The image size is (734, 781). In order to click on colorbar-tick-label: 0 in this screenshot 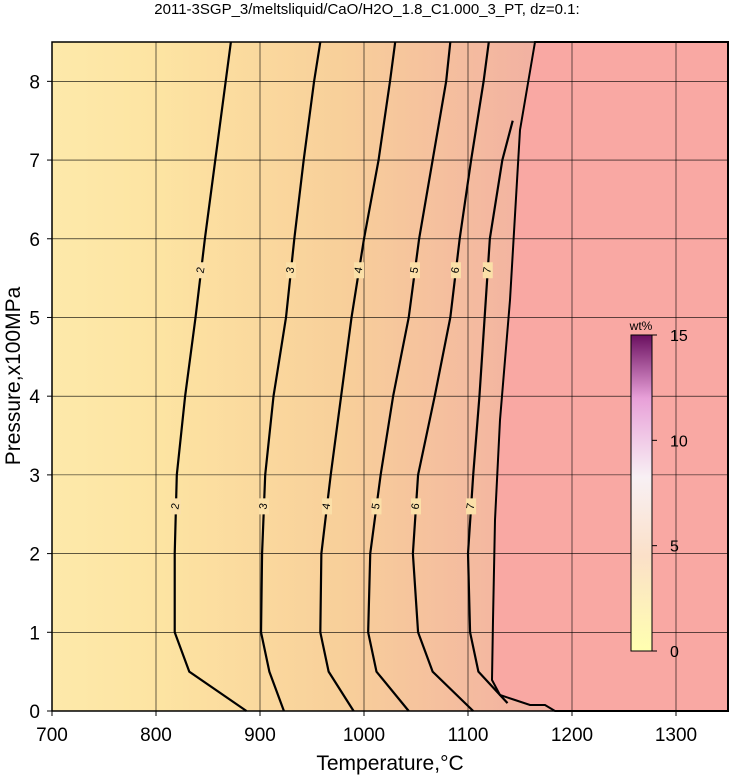, I will do `click(674, 652)`.